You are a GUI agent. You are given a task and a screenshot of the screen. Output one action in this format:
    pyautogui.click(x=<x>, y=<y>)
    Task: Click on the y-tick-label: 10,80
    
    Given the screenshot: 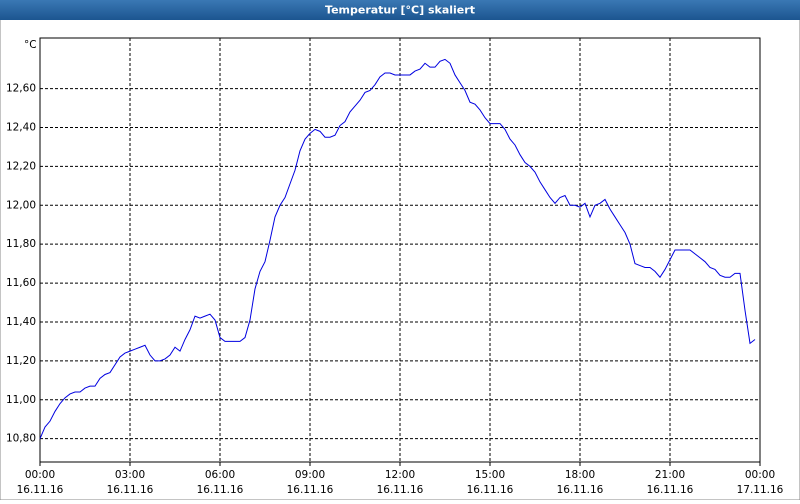 What is the action you would take?
    pyautogui.click(x=21, y=439)
    